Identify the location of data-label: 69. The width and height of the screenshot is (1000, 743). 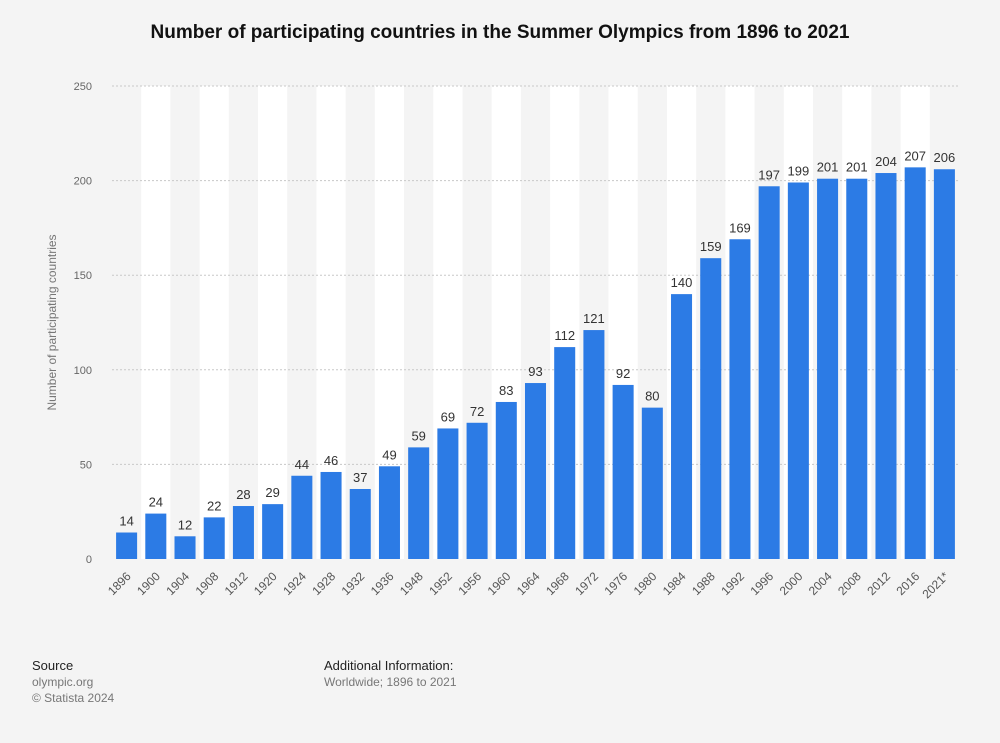
(448, 416).